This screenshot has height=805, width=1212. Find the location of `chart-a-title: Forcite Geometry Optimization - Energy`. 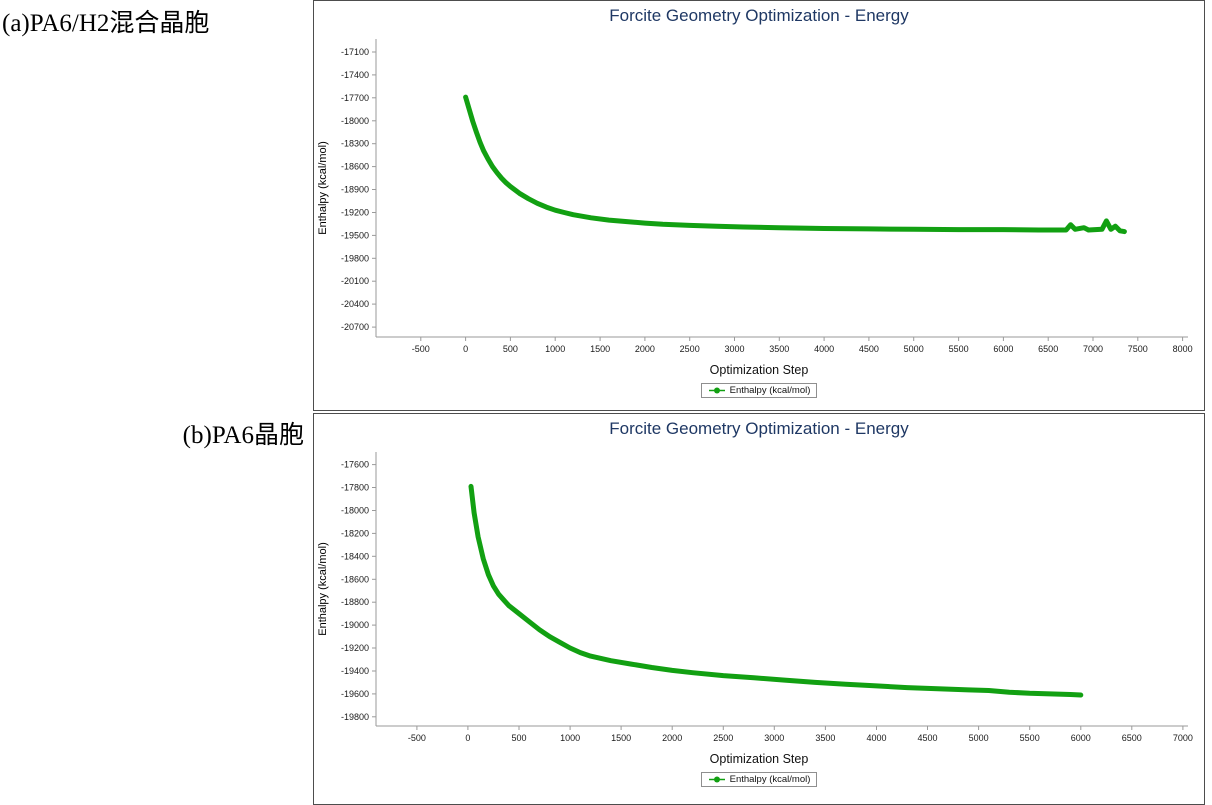

chart-a-title: Forcite Geometry Optimization - Energy is located at coordinates (759, 15).